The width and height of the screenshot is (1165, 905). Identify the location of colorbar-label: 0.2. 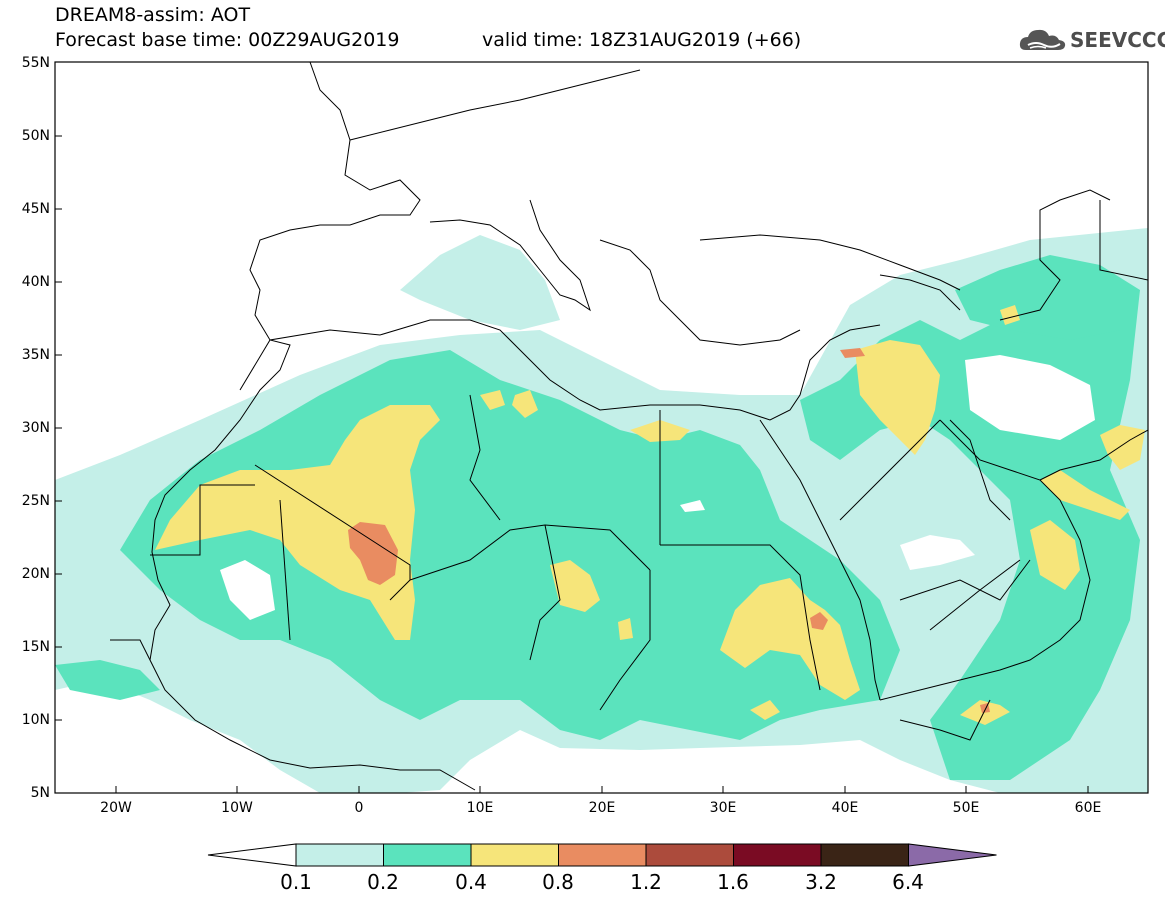
(383, 882).